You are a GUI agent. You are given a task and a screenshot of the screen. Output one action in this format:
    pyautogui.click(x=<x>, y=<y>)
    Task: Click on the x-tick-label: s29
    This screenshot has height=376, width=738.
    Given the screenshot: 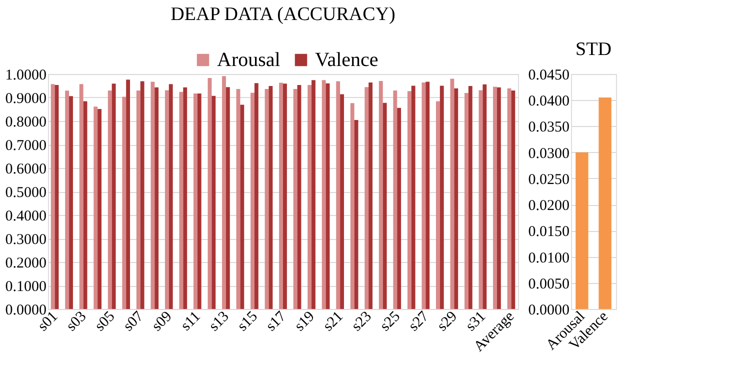 What is the action you would take?
    pyautogui.click(x=447, y=321)
    